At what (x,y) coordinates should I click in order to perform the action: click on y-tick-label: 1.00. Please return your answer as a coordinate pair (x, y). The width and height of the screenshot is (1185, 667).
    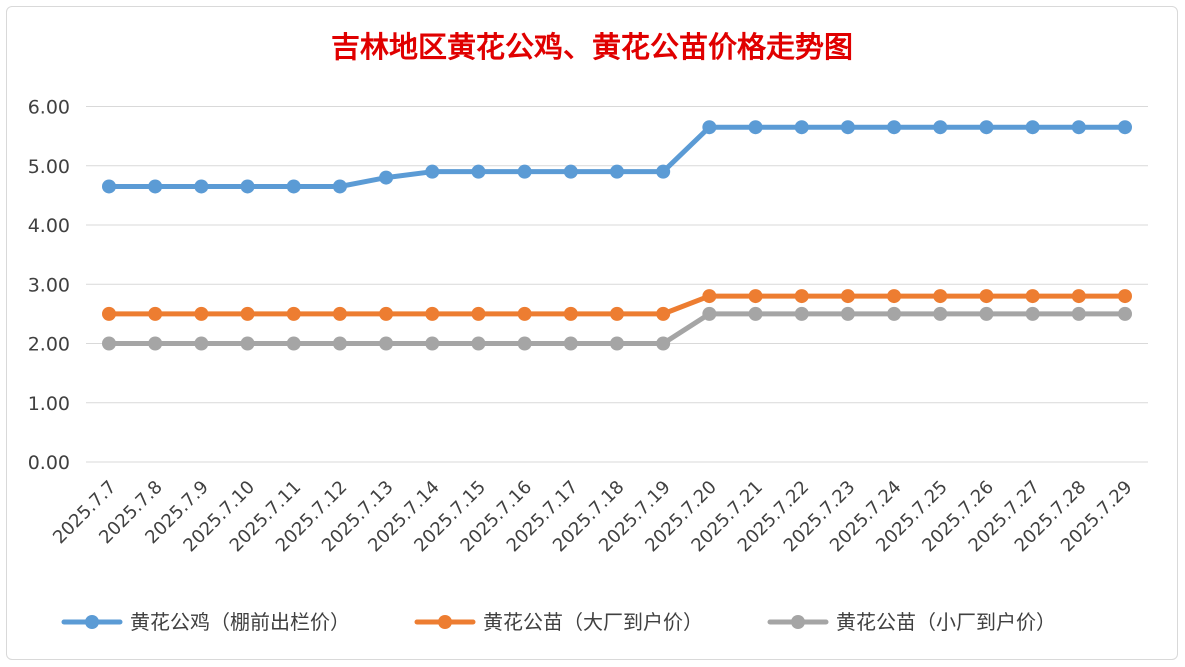
    Looking at the image, I should click on (49, 404).